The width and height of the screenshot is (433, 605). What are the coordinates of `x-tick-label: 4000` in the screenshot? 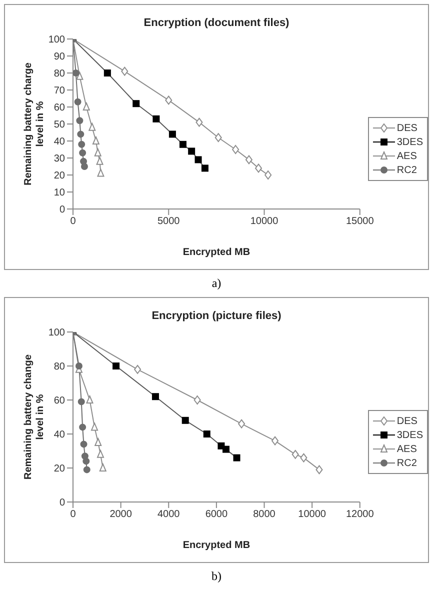 It's located at (169, 514).